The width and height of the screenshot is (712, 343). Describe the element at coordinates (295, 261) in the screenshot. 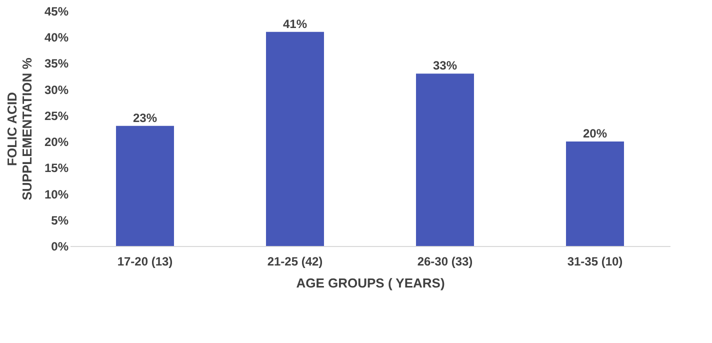

I see `x-tick-label: 21-25 (42)` at that location.